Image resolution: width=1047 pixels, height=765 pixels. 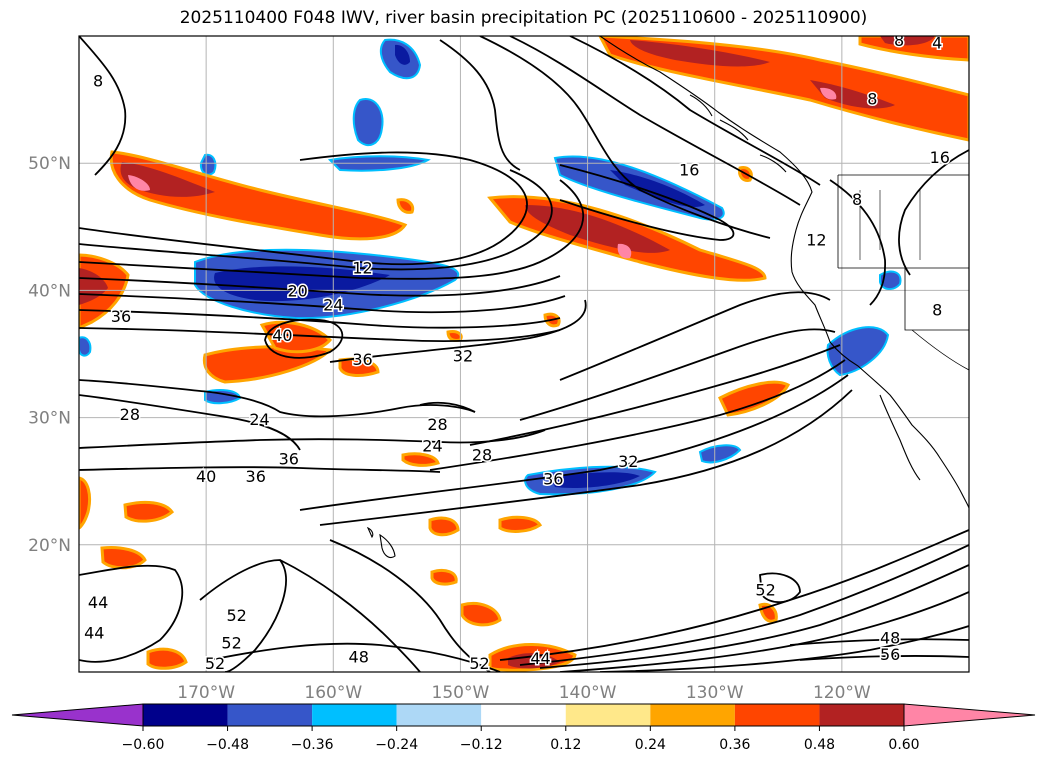 What do you see at coordinates (715, 693) in the screenshot?
I see `lon-tick-label: 130°W` at bounding box center [715, 693].